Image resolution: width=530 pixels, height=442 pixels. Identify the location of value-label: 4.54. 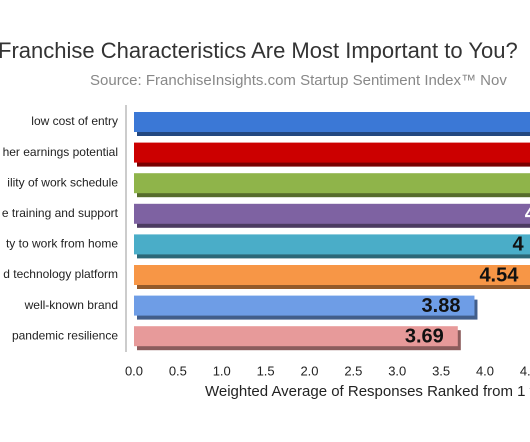
(499, 275).